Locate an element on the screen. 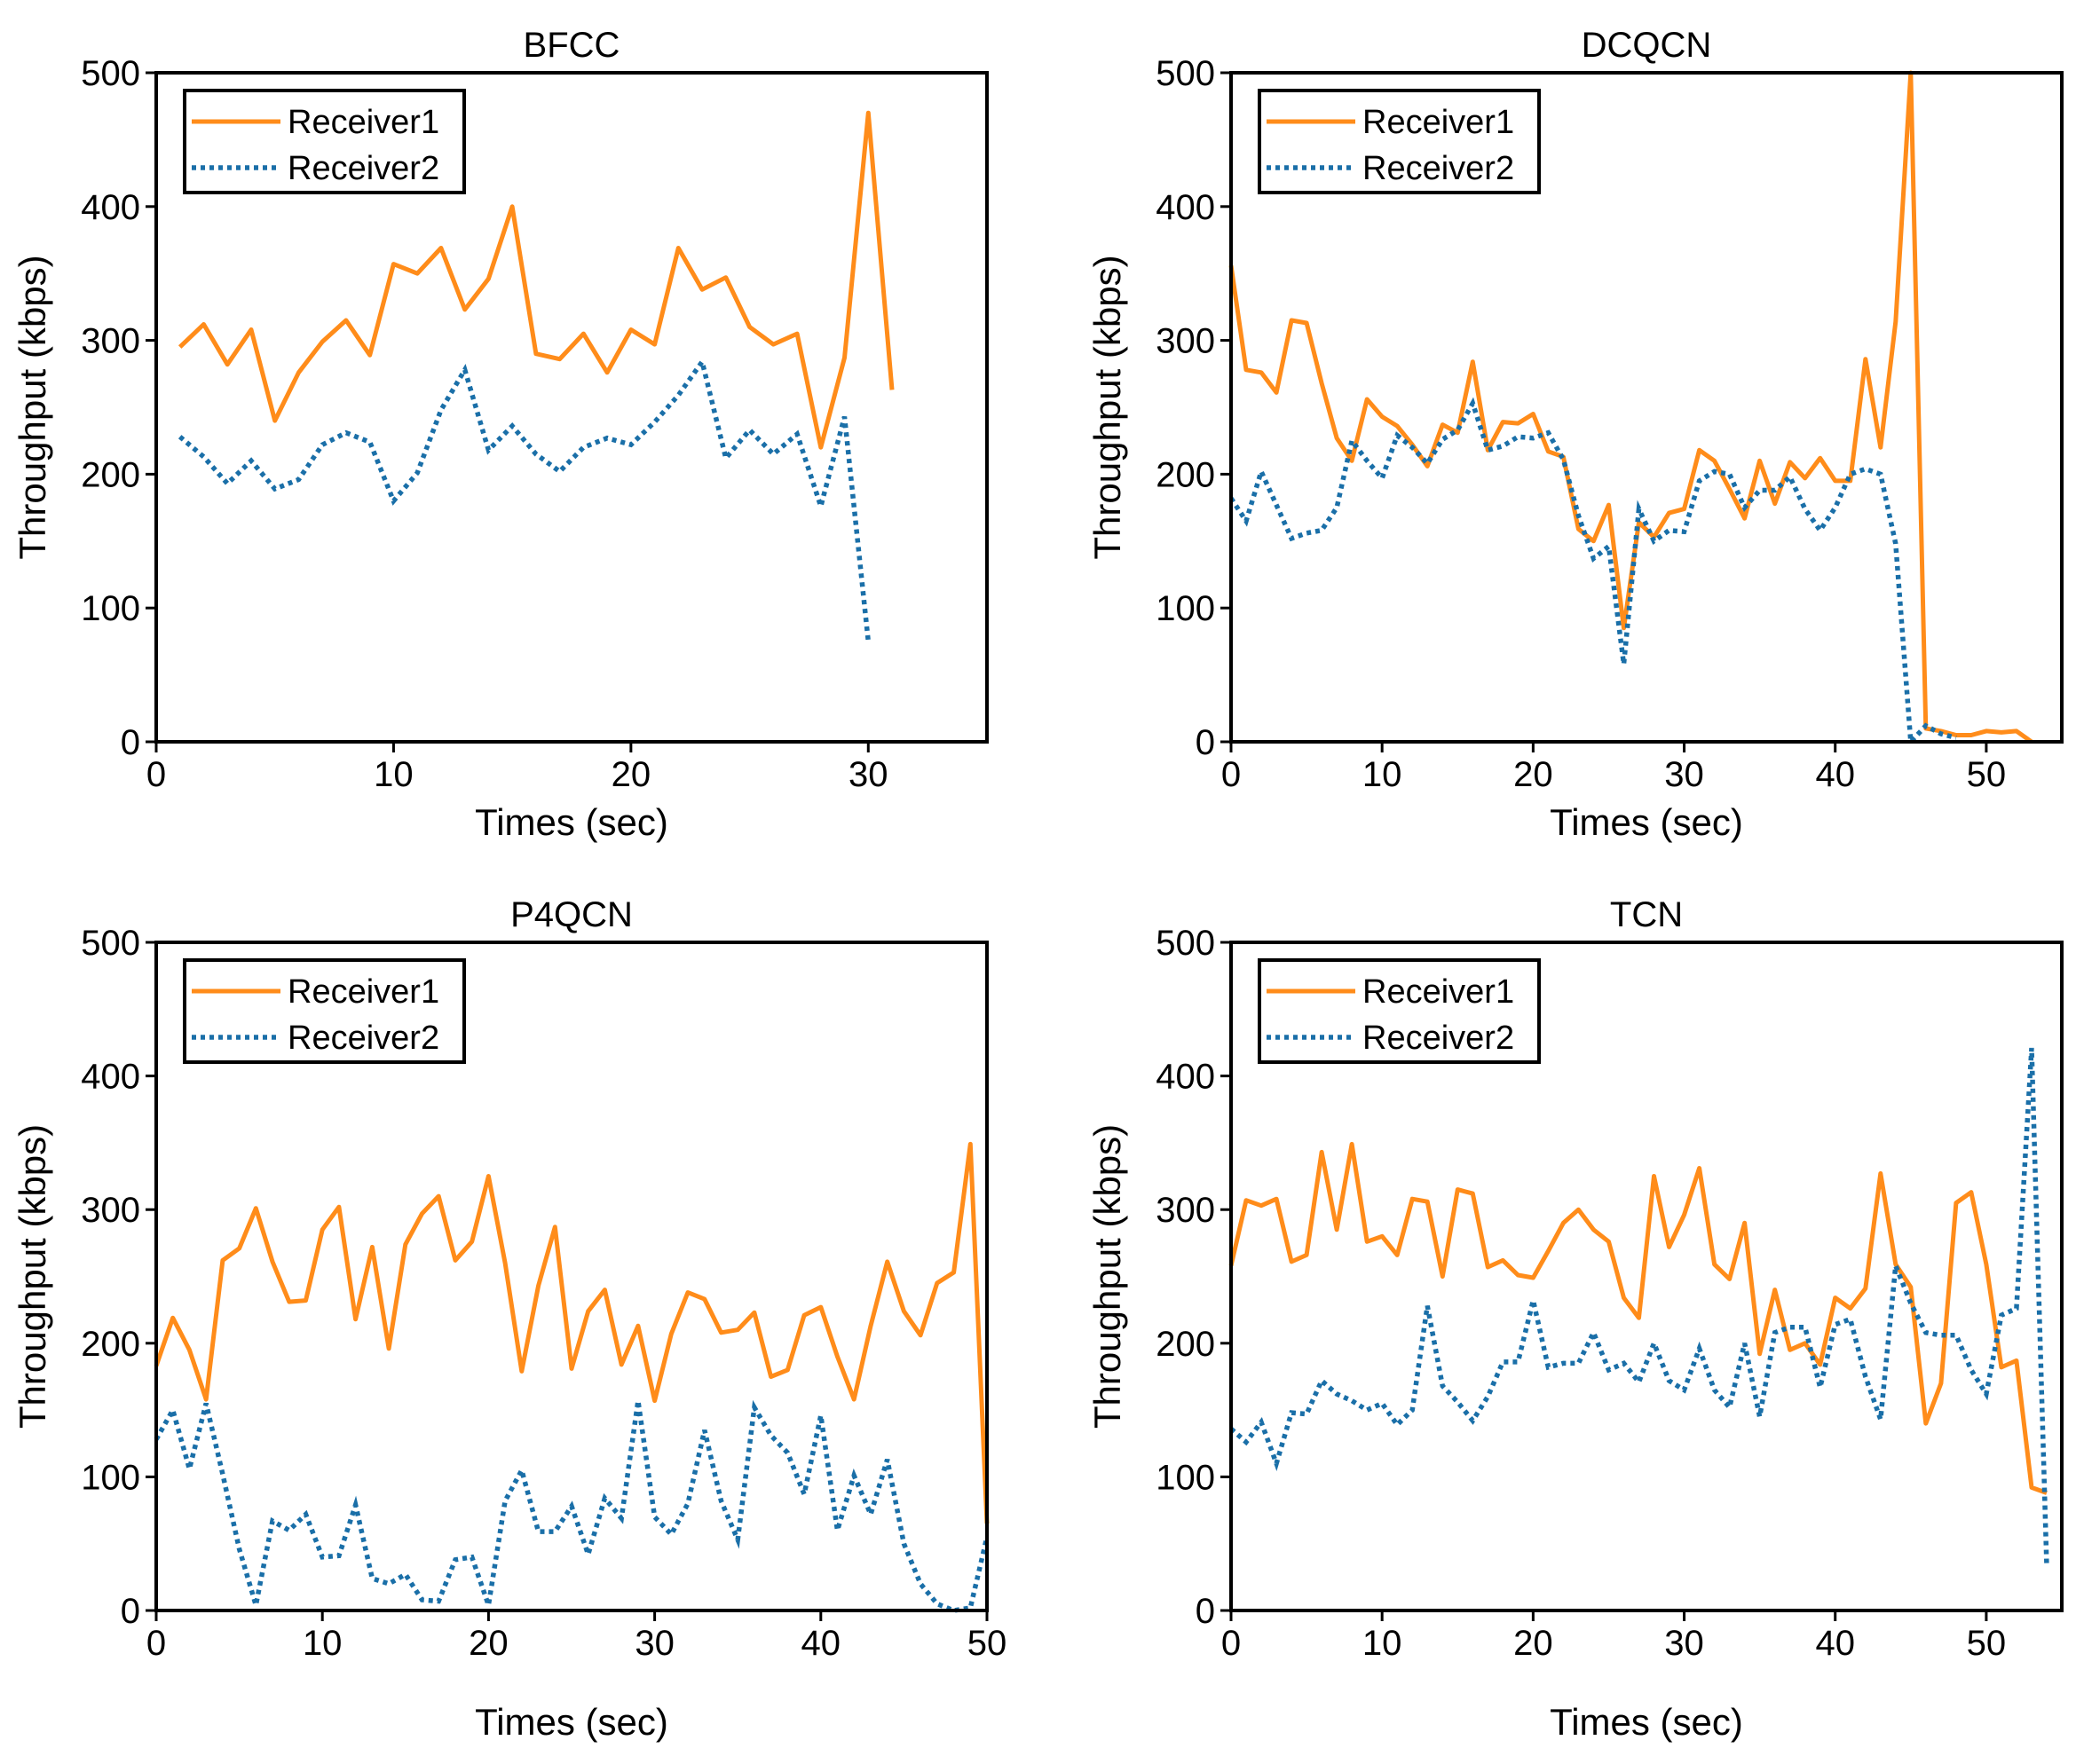  chart-title: DCQCN is located at coordinates (1647, 45).